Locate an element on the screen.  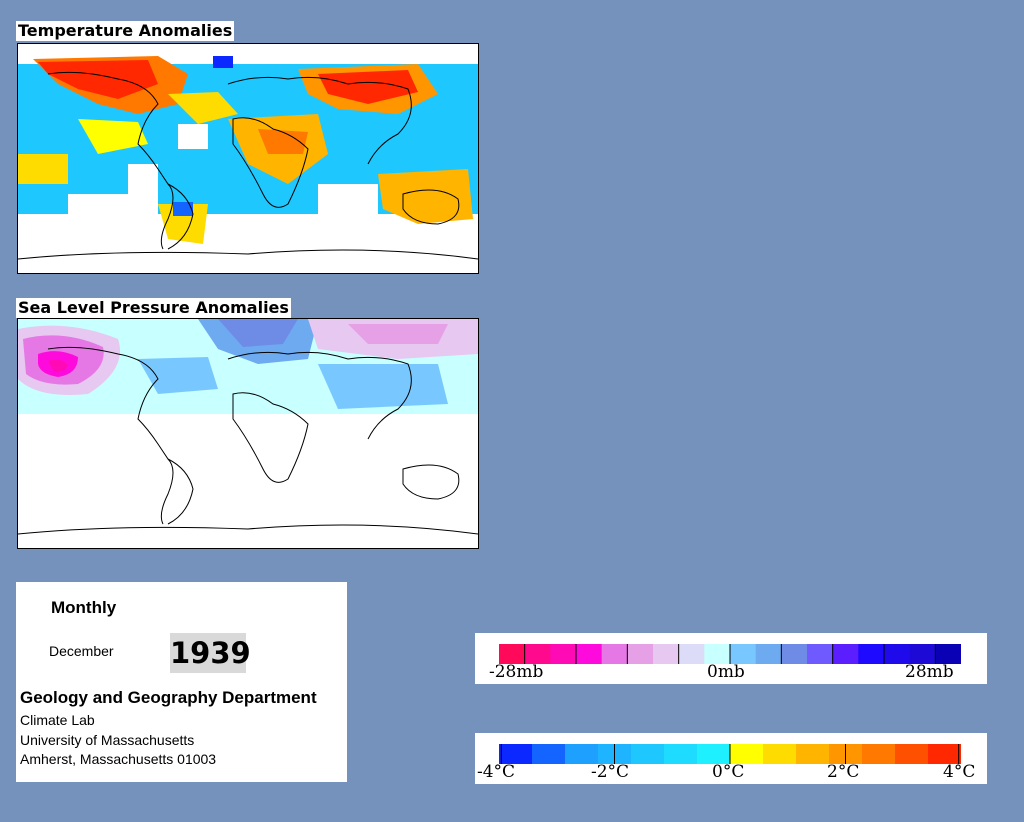
pressure-map is located at coordinates (248, 433).